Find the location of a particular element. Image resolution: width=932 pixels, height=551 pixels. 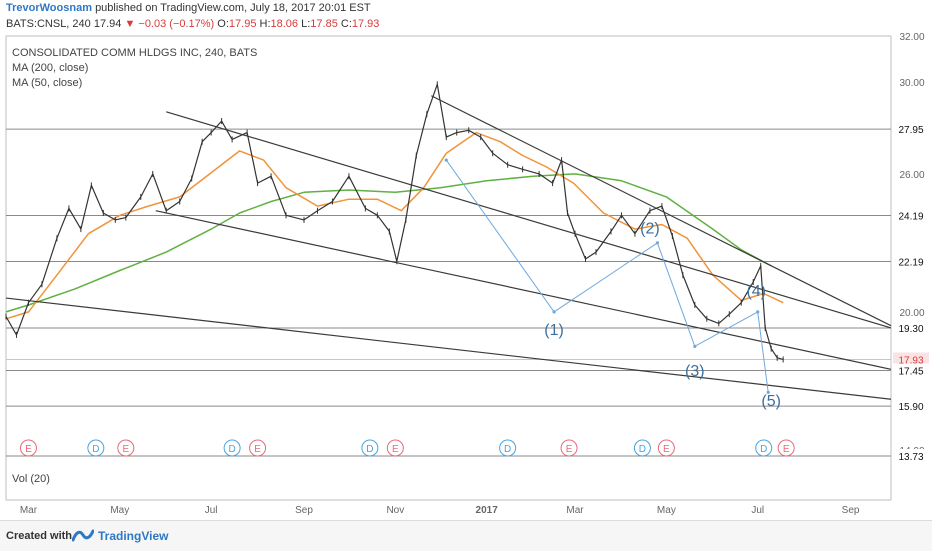

volume-legend: Vol (20) is located at coordinates (31, 479).